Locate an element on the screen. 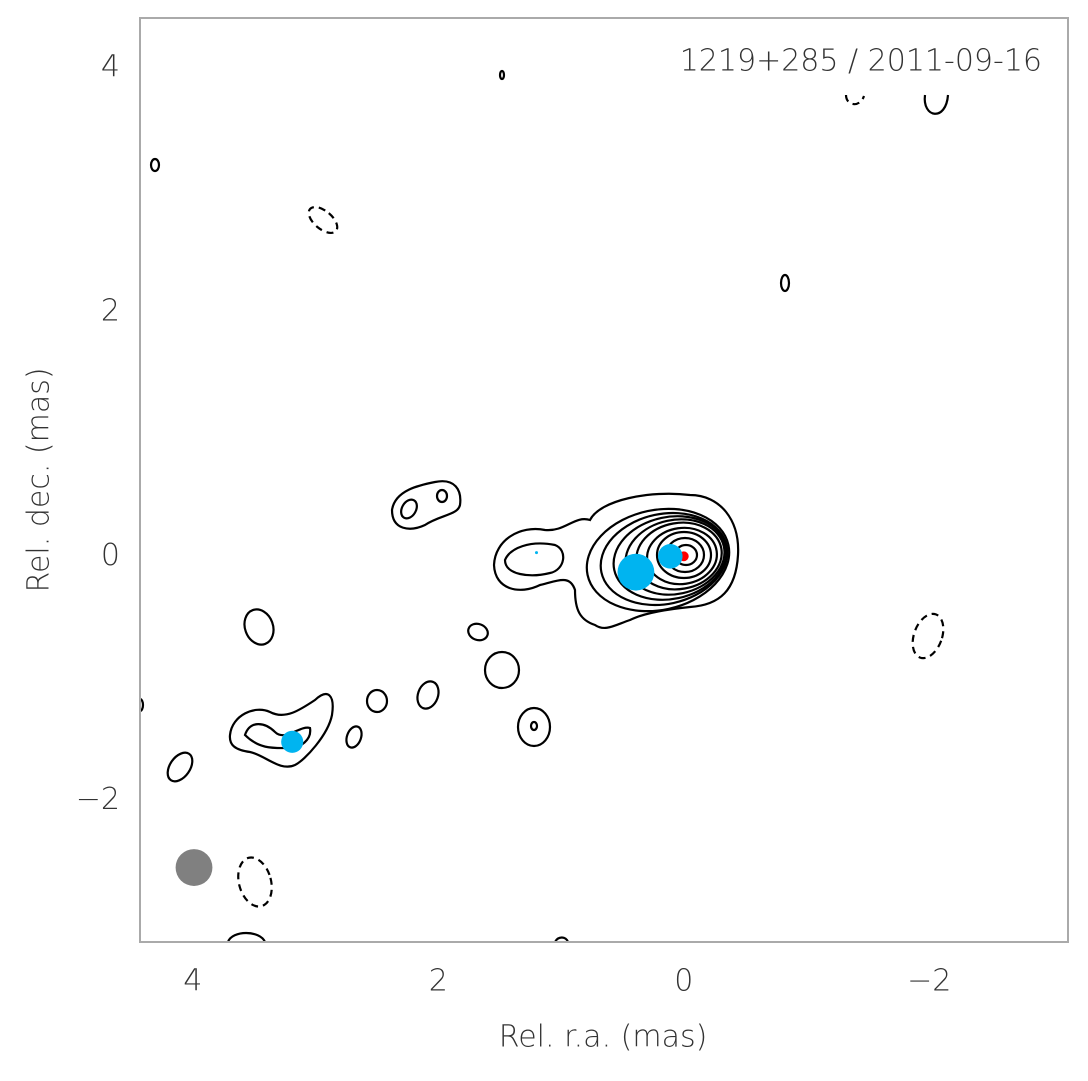 This screenshot has height=1081, width=1088. annotation: 1219+285 / 2011-09-16 is located at coordinates (861, 61).